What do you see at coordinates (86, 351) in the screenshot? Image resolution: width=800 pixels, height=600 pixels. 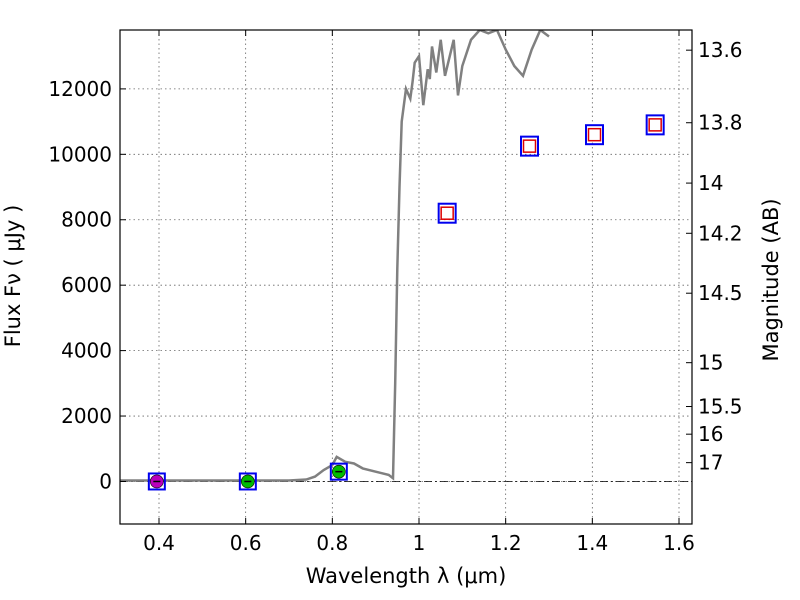 I see `y-tick-label: 4000` at bounding box center [86, 351].